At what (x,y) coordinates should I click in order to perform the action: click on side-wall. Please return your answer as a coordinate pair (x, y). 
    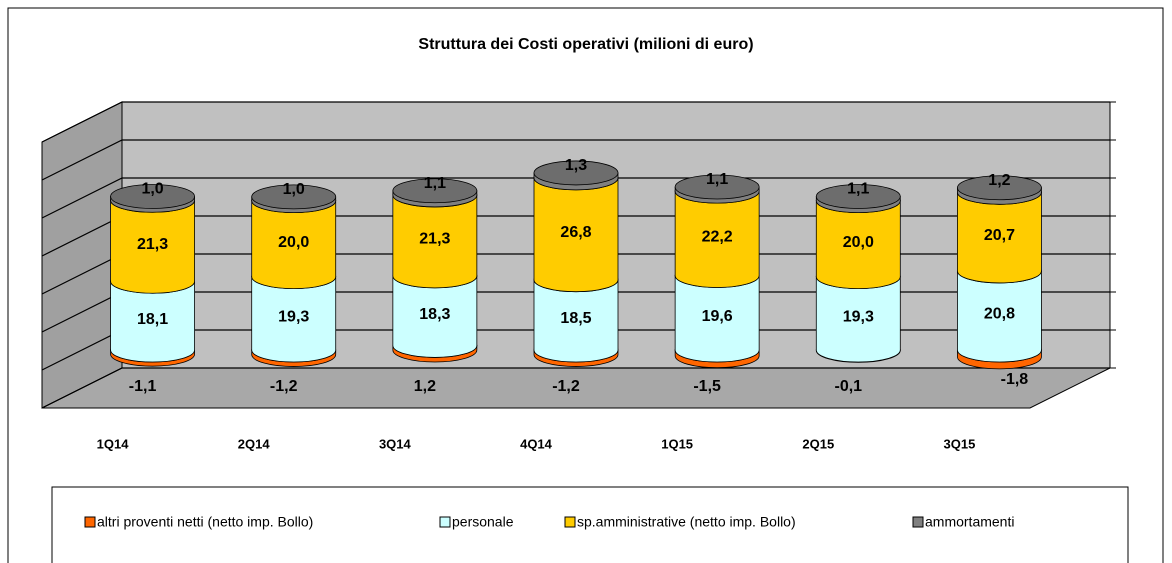
    Looking at the image, I should click on (82, 255).